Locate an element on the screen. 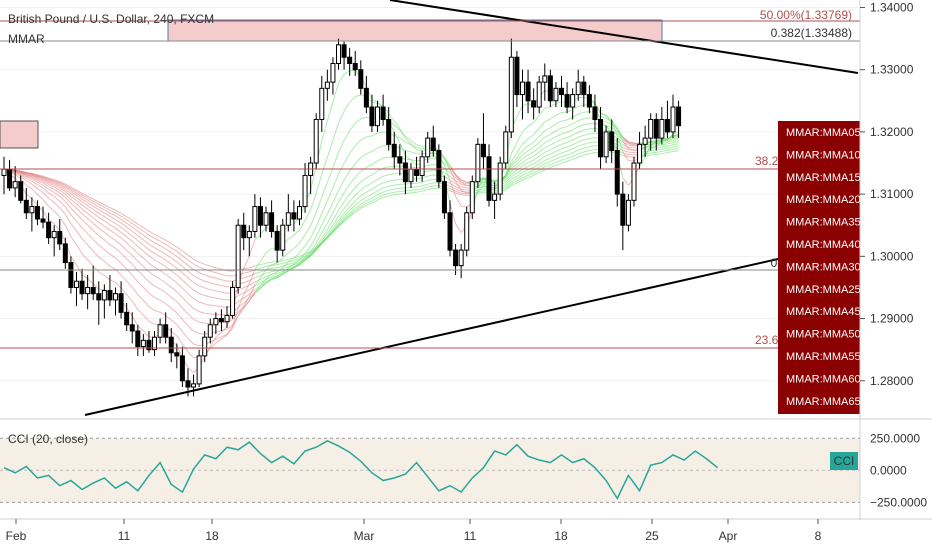  chart-title: British Pound / U.S. Dollar, 240, FXCM is located at coordinates (111, 19).